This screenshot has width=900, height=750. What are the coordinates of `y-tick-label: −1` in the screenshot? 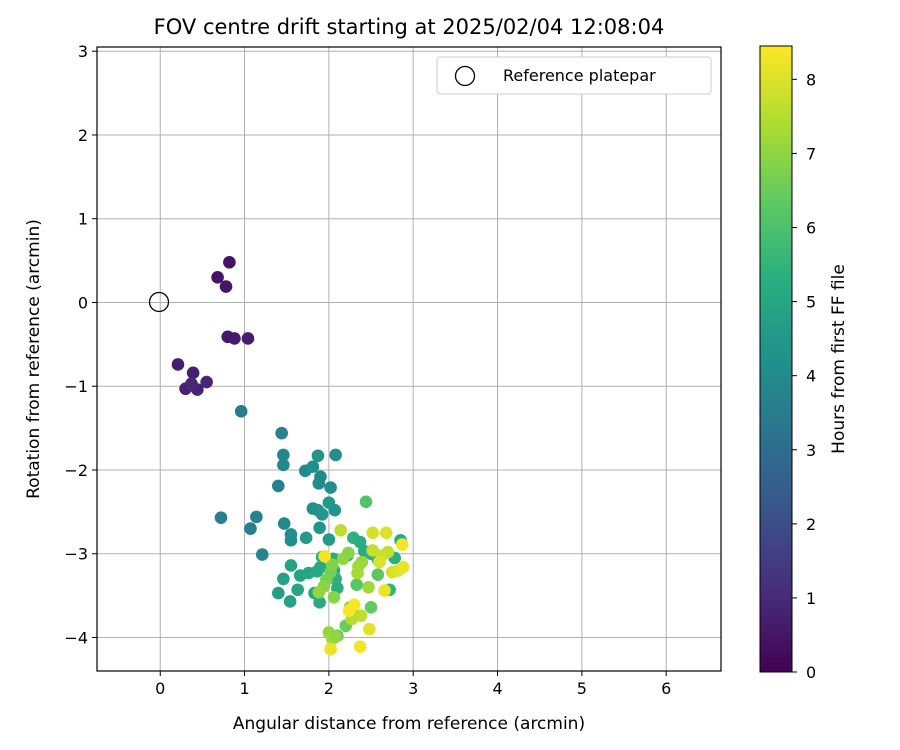 It's located at (76, 386).